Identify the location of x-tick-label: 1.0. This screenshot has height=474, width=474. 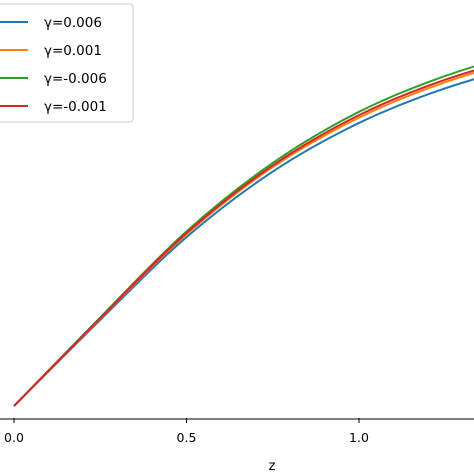
(359, 437).